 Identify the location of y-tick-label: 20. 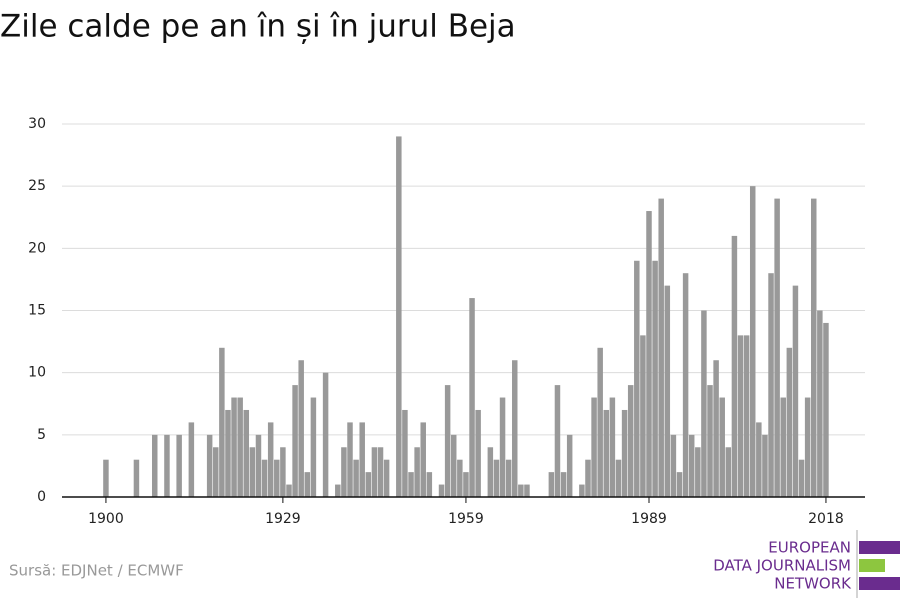
(37, 248).